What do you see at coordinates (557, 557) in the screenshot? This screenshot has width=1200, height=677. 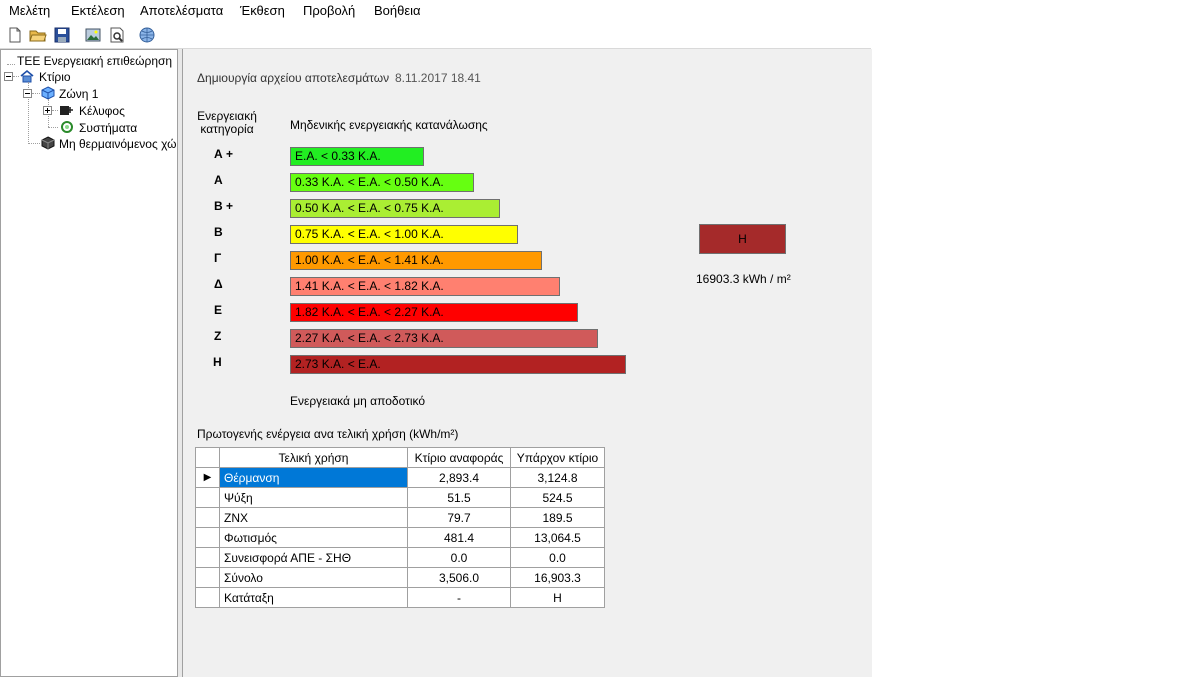 I see `cell-existing-value: 0.0` at bounding box center [557, 557].